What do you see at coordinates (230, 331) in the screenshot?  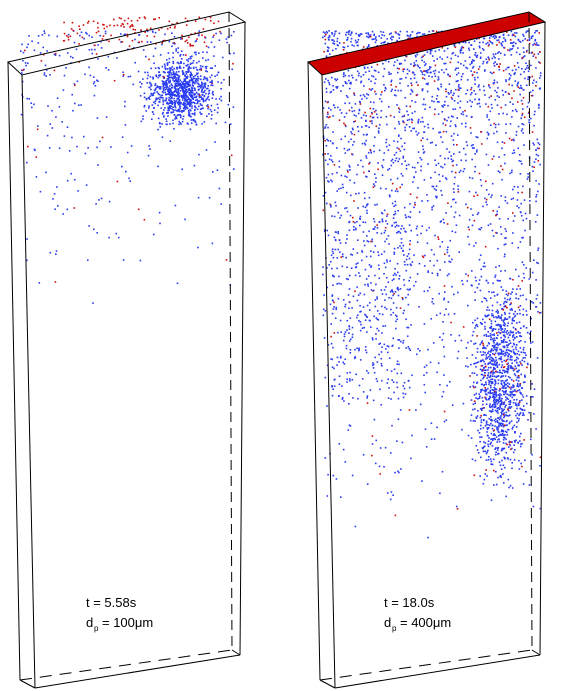 I see `box-back-edge` at bounding box center [230, 331].